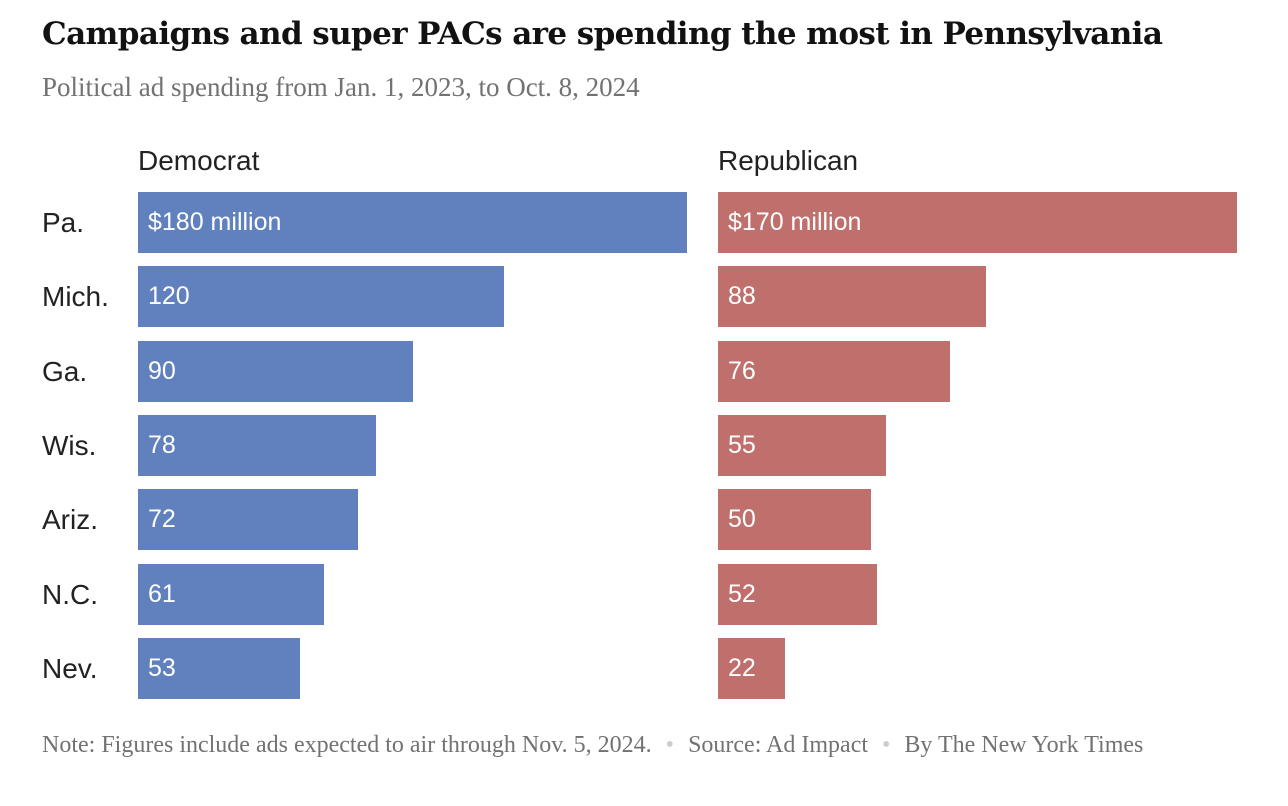 This screenshot has height=806, width=1288. I want to click on data-label: 52, so click(742, 593).